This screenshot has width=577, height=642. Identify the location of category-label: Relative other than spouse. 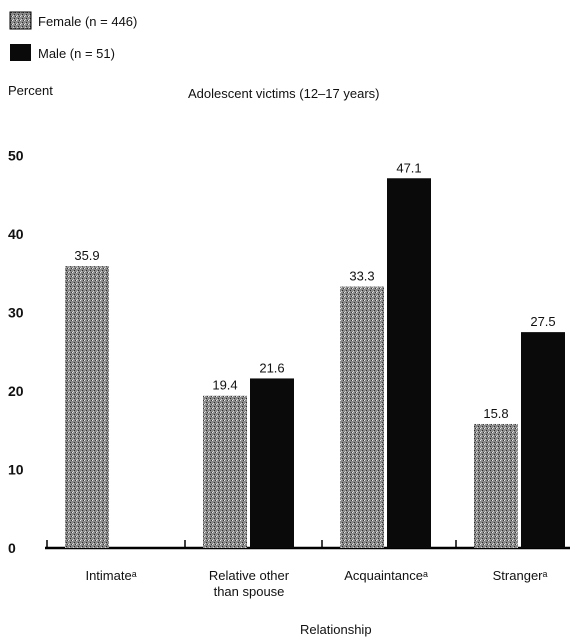
(249, 583).